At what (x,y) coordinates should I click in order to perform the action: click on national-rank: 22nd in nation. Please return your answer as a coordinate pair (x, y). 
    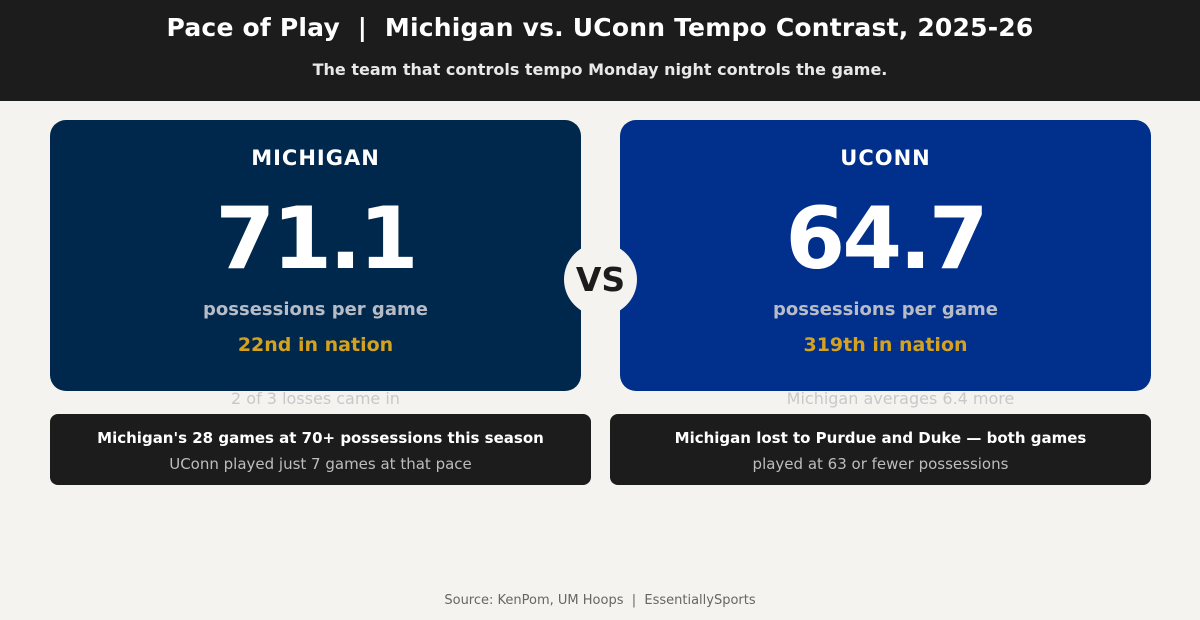
    Looking at the image, I should click on (315, 345).